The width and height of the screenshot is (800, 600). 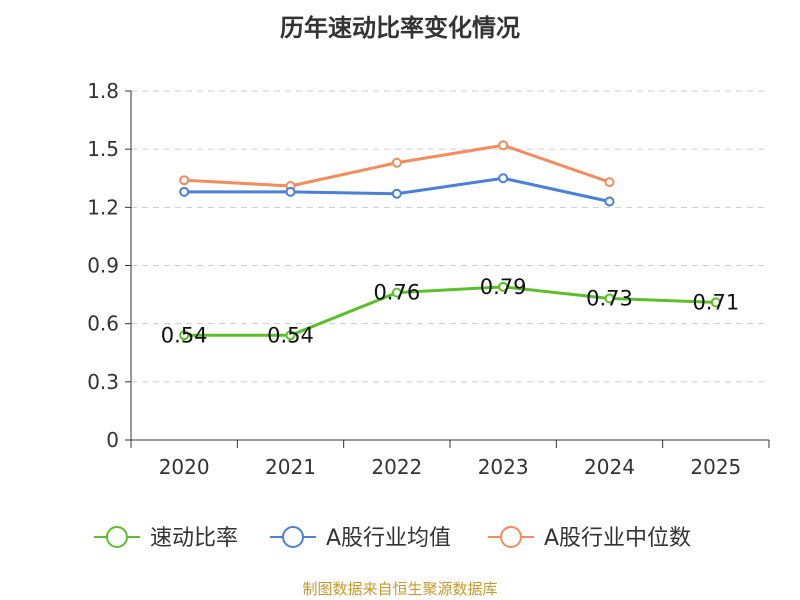 I want to click on x-tick-label: 2022, so click(x=396, y=467).